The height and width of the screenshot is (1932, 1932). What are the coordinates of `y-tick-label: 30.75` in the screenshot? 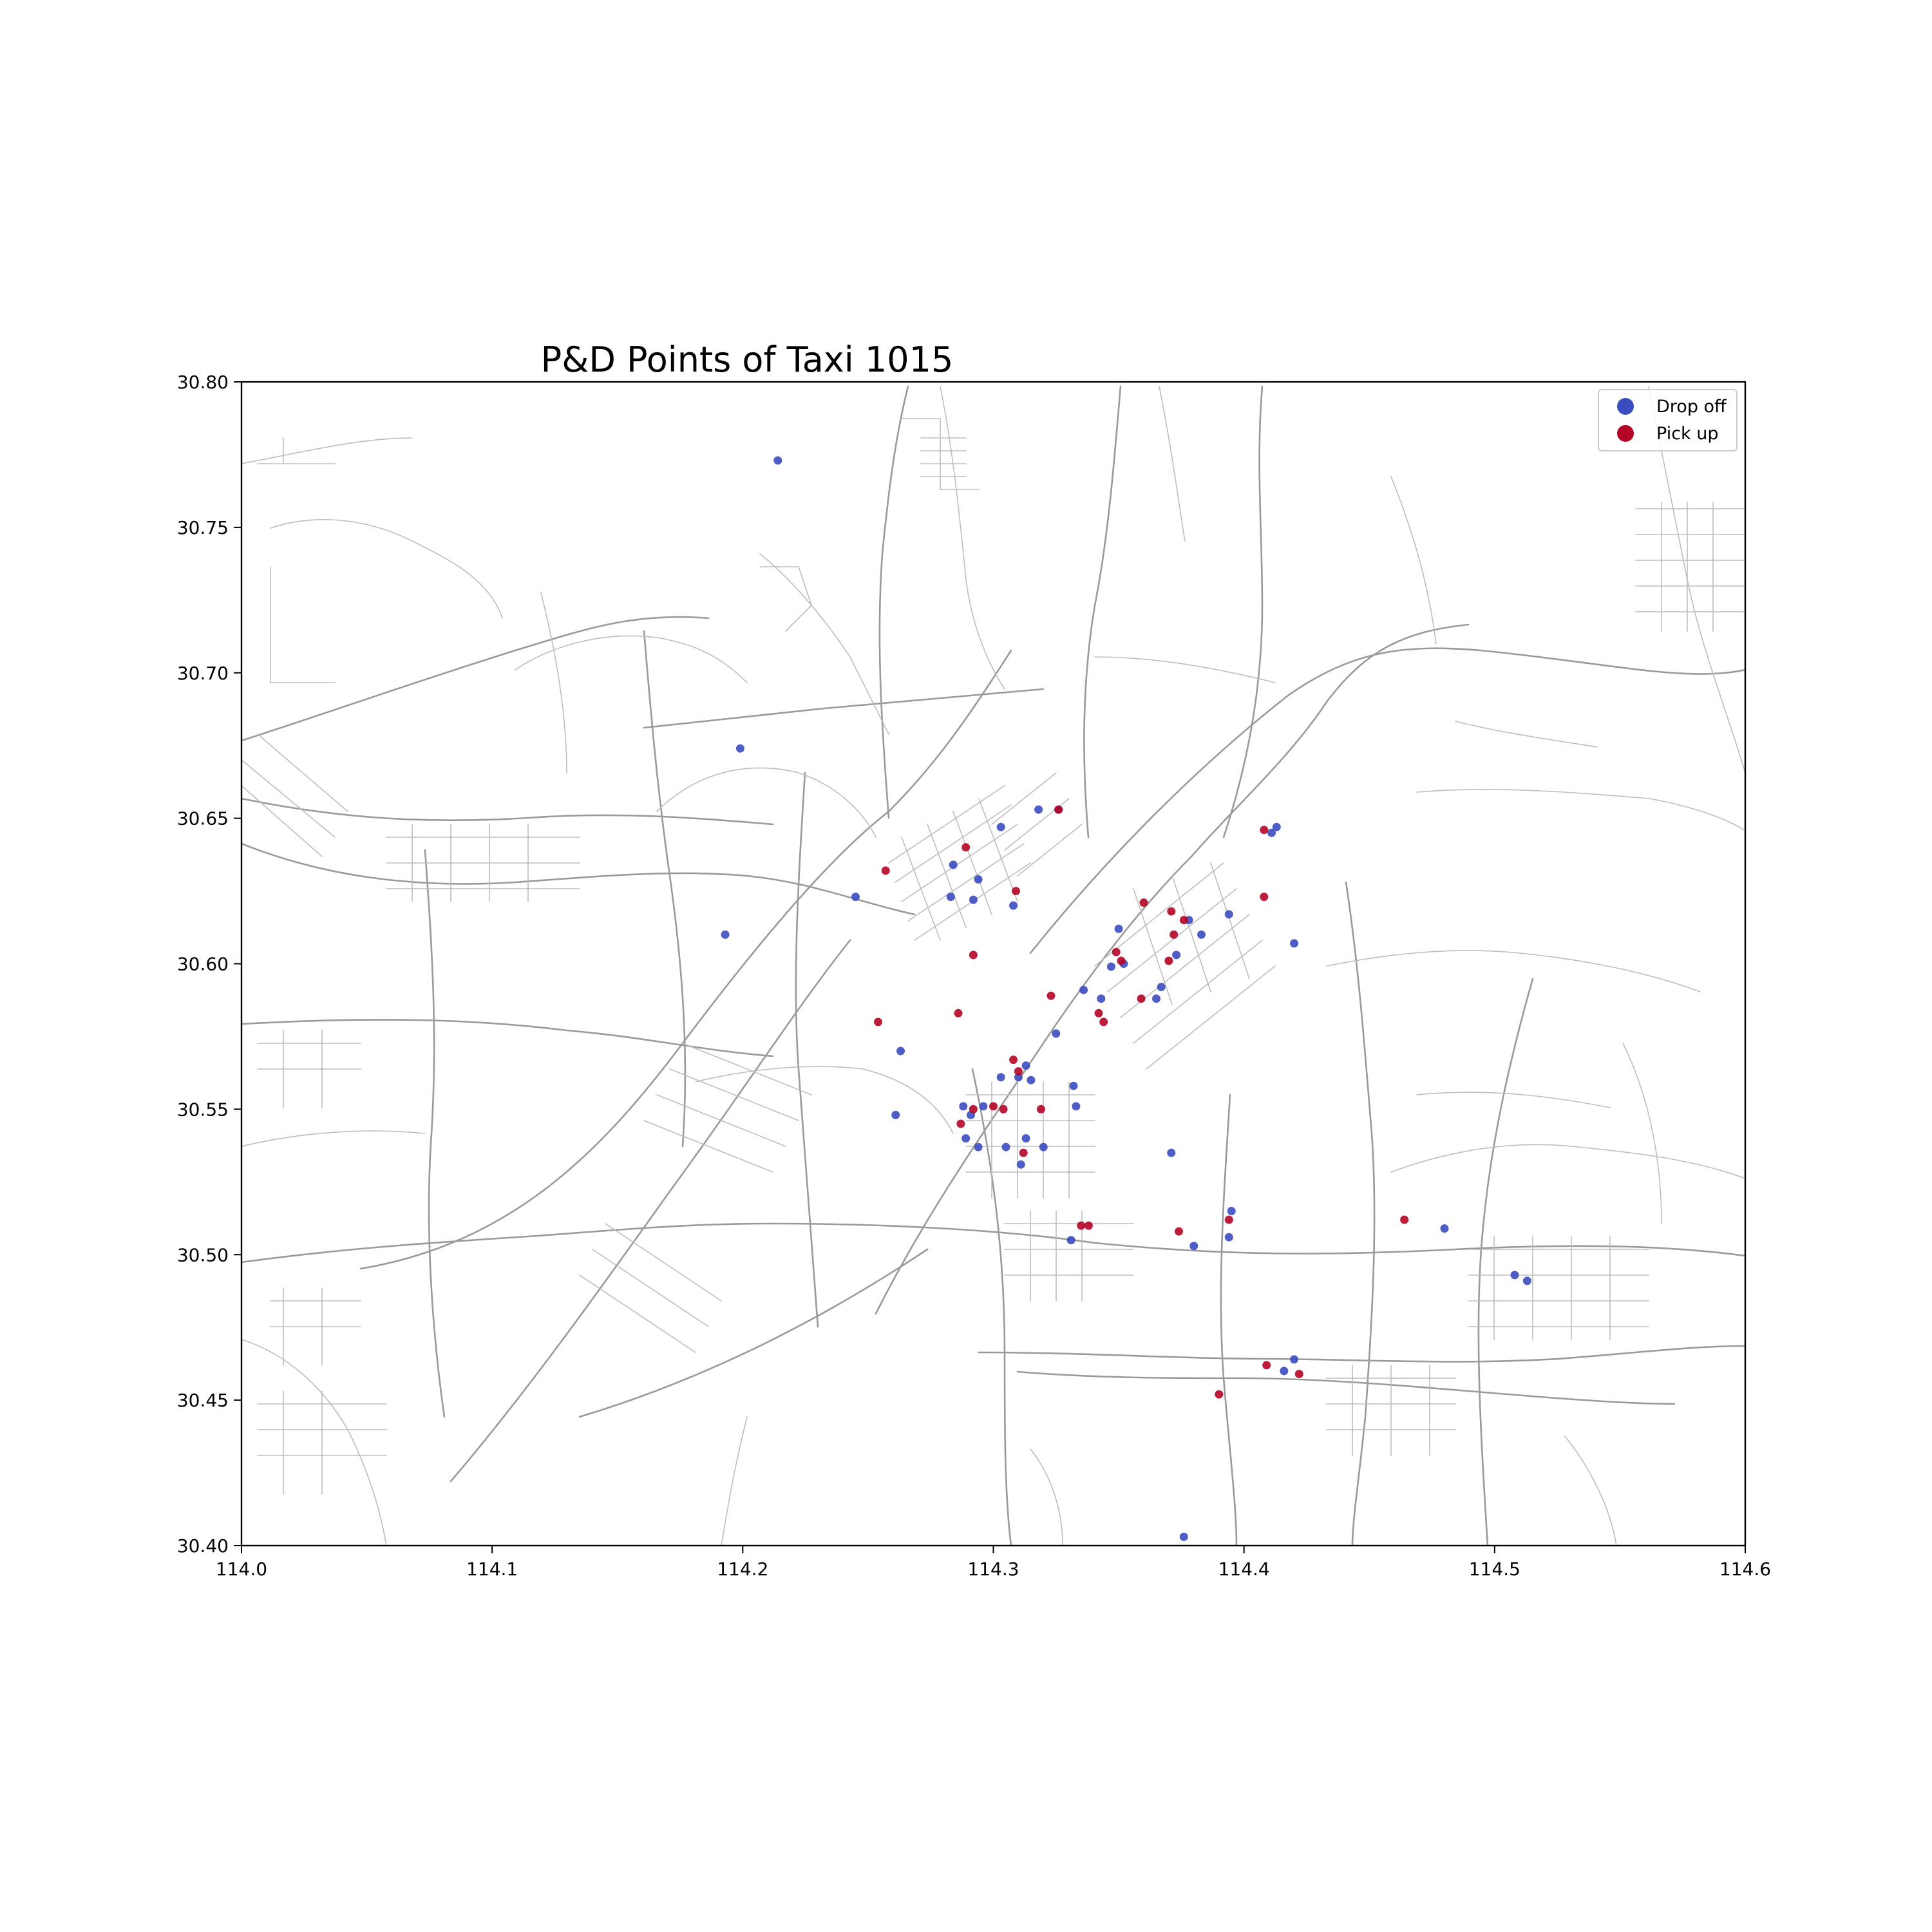 It's located at (203, 527).